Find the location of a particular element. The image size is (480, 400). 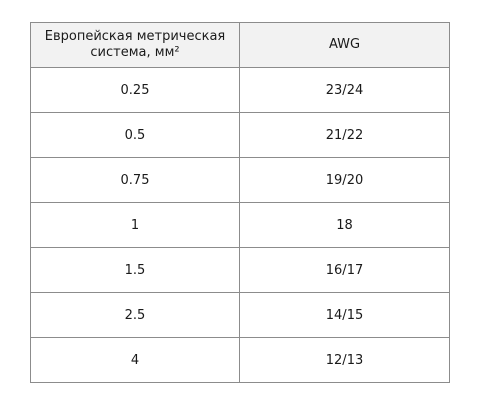

cell-awg: 16/17 is located at coordinates (344, 270).